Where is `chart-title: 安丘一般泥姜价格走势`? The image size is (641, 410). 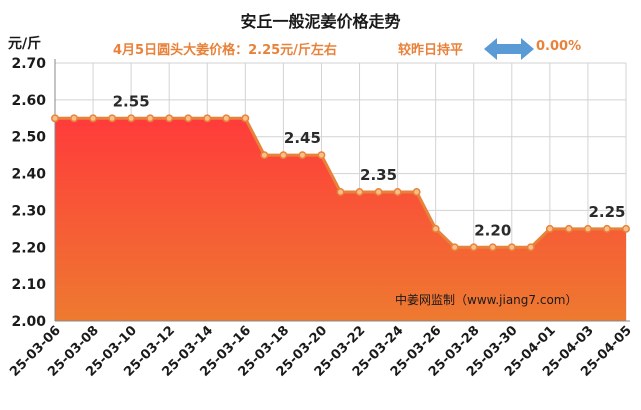 chart-title: 安丘一般泥姜价格走势 is located at coordinates (320, 21).